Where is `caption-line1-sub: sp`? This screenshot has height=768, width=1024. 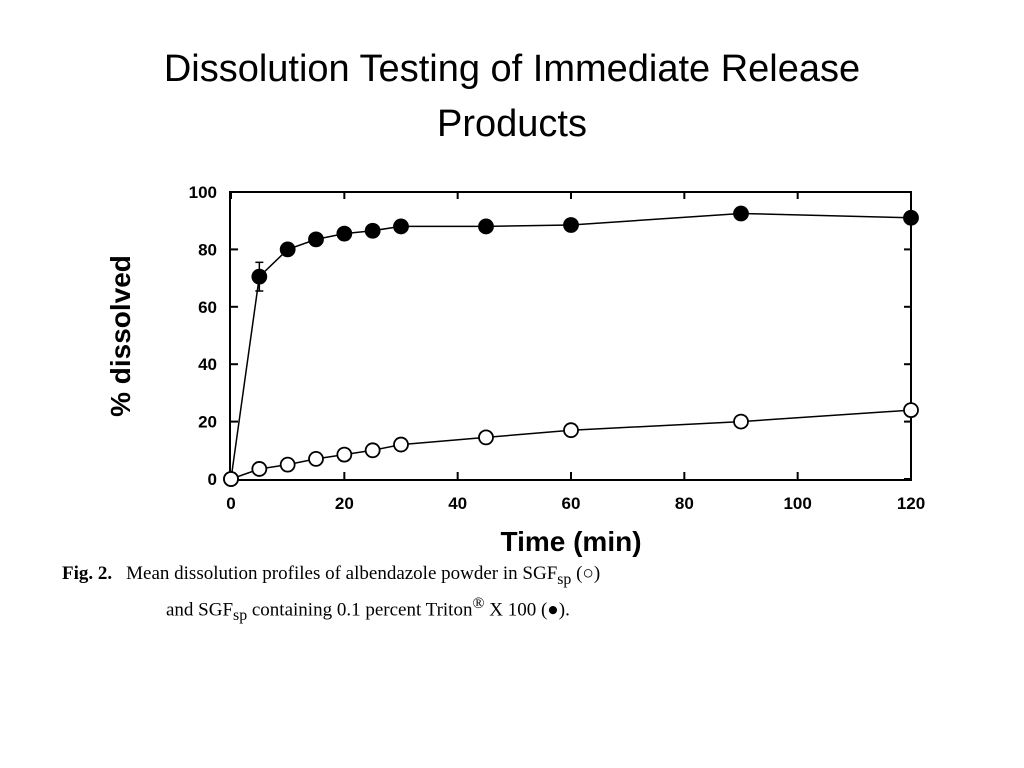 caption-line1-sub: sp is located at coordinates (564, 579).